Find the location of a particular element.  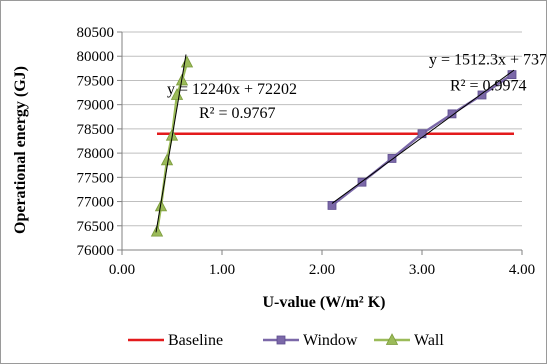

trendline-annotation: R² = 0.9767 is located at coordinates (237, 113).